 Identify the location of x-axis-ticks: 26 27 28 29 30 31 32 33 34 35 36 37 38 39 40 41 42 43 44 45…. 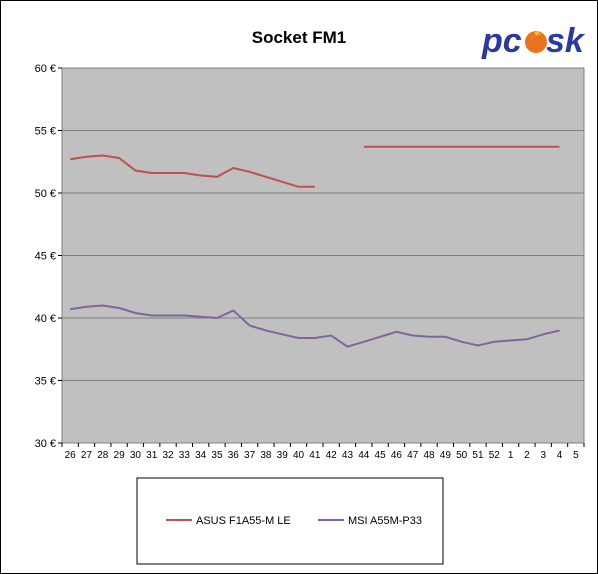
(323, 452).